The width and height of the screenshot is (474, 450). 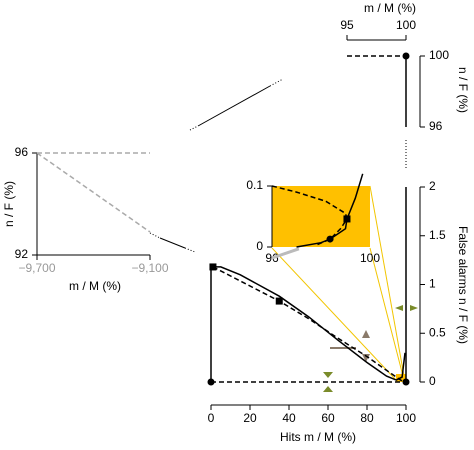 What do you see at coordinates (367, 418) in the screenshot?
I see `x-tick-label: 80` at bounding box center [367, 418].